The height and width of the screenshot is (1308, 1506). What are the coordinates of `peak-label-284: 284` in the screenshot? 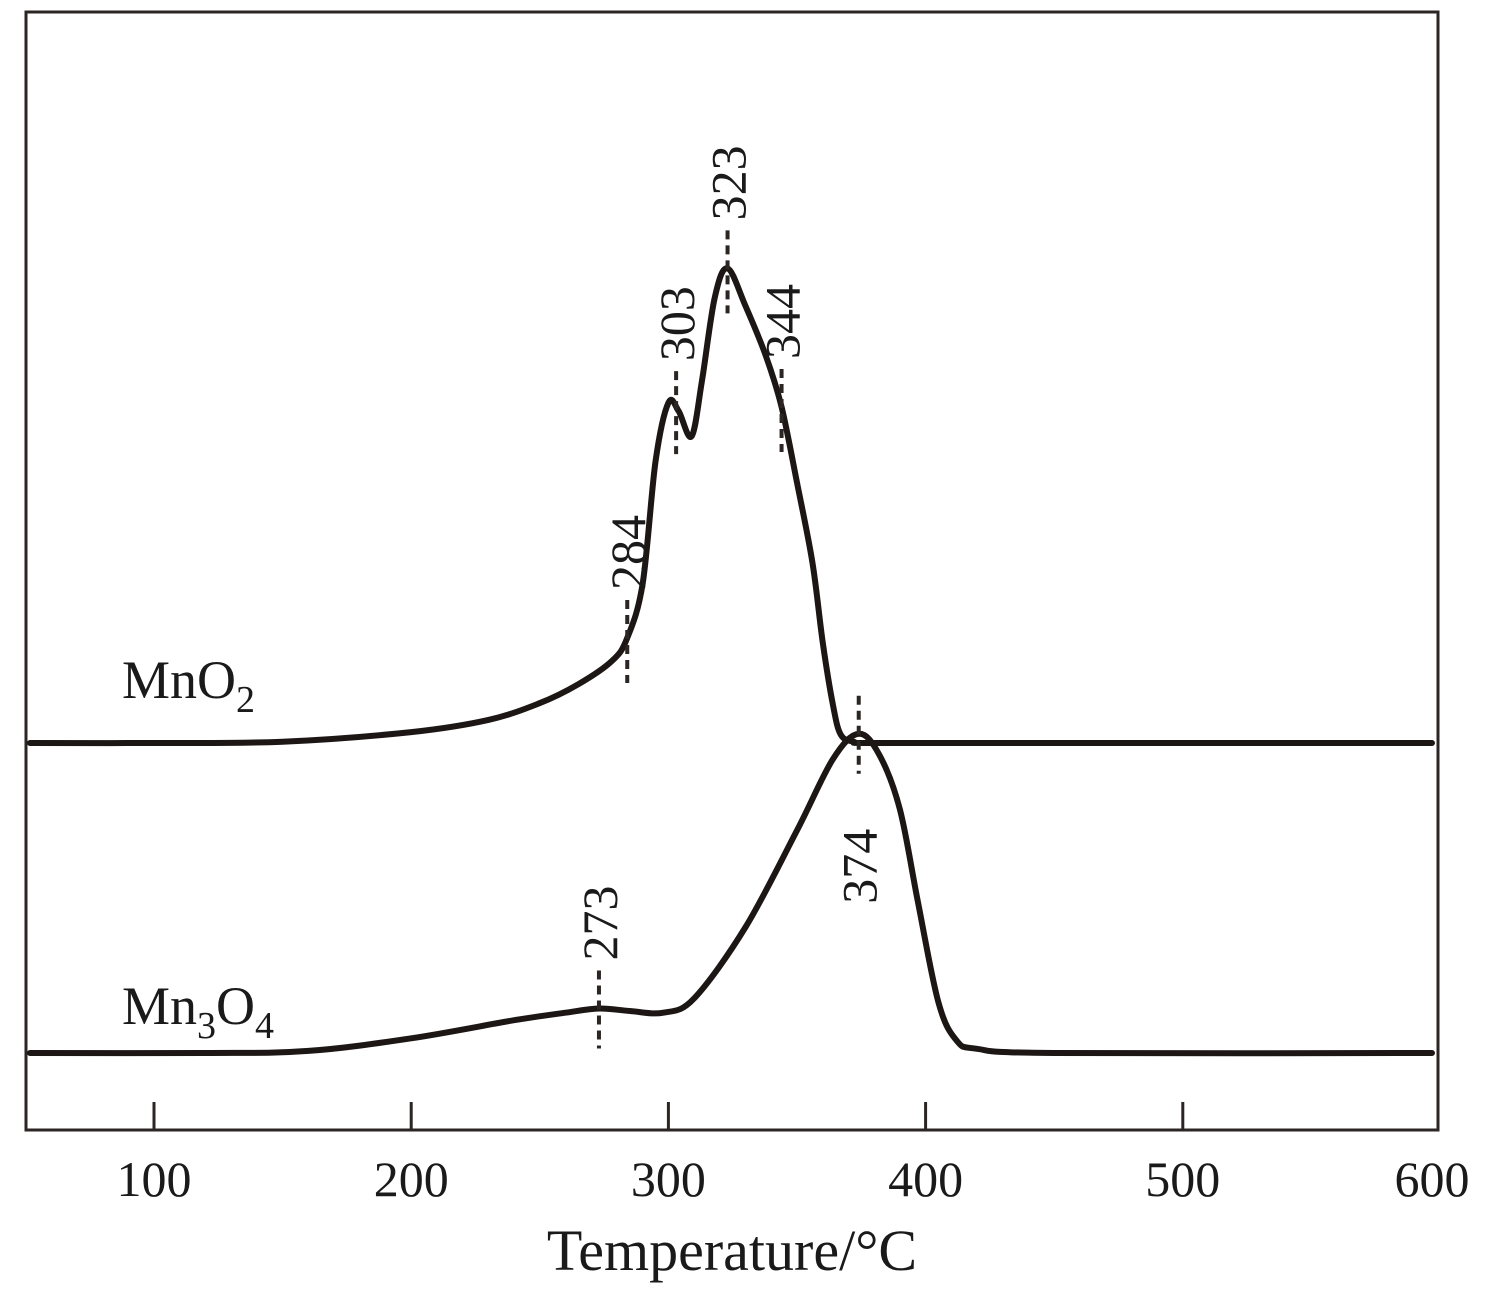 It's located at (628, 552).